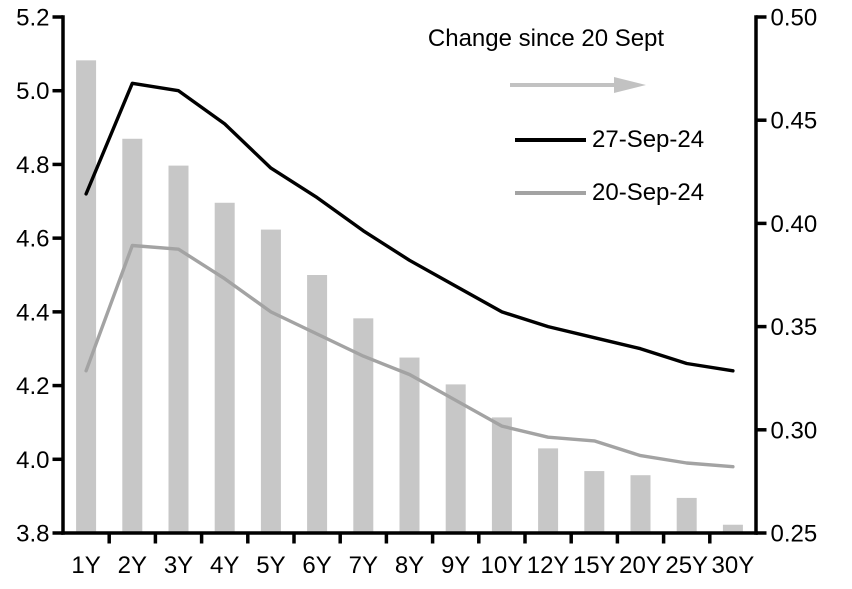 This screenshot has width=852, height=589. I want to click on legend-label-27-sep: 27-Sep-24, so click(648, 139).